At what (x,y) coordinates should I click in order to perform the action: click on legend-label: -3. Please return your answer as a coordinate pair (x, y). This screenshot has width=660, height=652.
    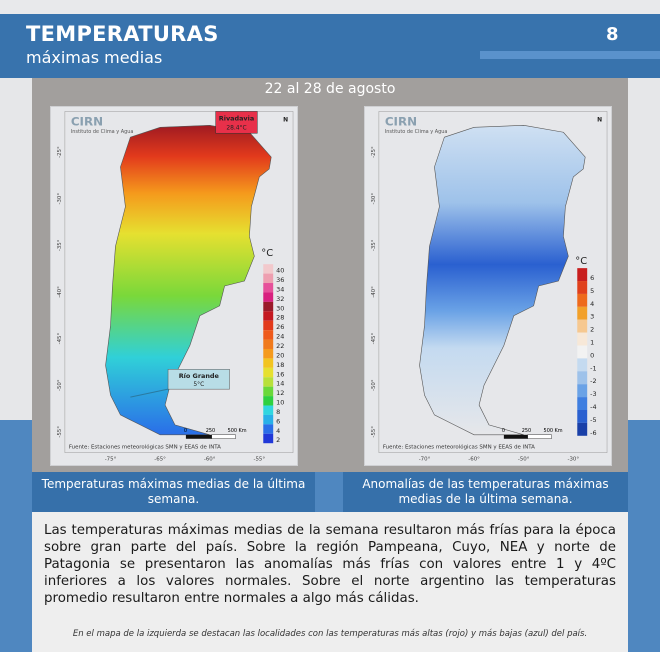
    Looking at the image, I should click on (593, 394).